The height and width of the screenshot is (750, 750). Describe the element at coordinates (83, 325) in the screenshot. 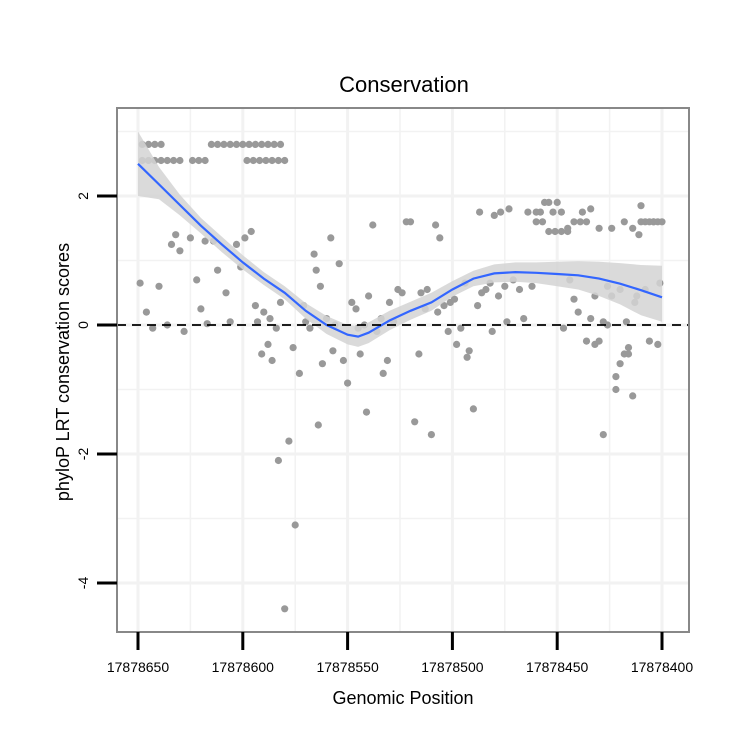

I see `y-tick-label: 0` at that location.